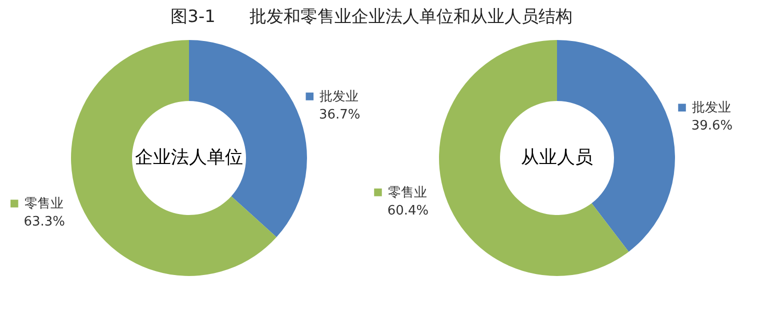 The height and width of the screenshot is (333, 764). I want to click on data-label: 63.3%, so click(45, 222).